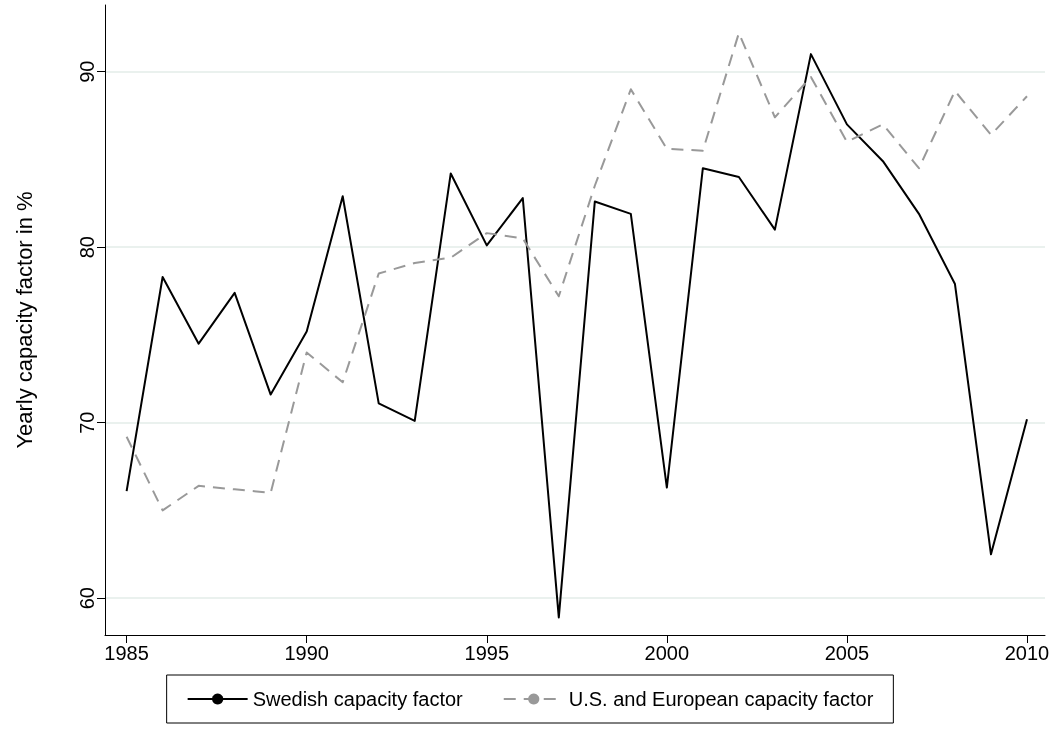 This screenshot has height=745, width=1060. I want to click on y-axis-title: Yearly capacity factor in %, so click(24, 320).